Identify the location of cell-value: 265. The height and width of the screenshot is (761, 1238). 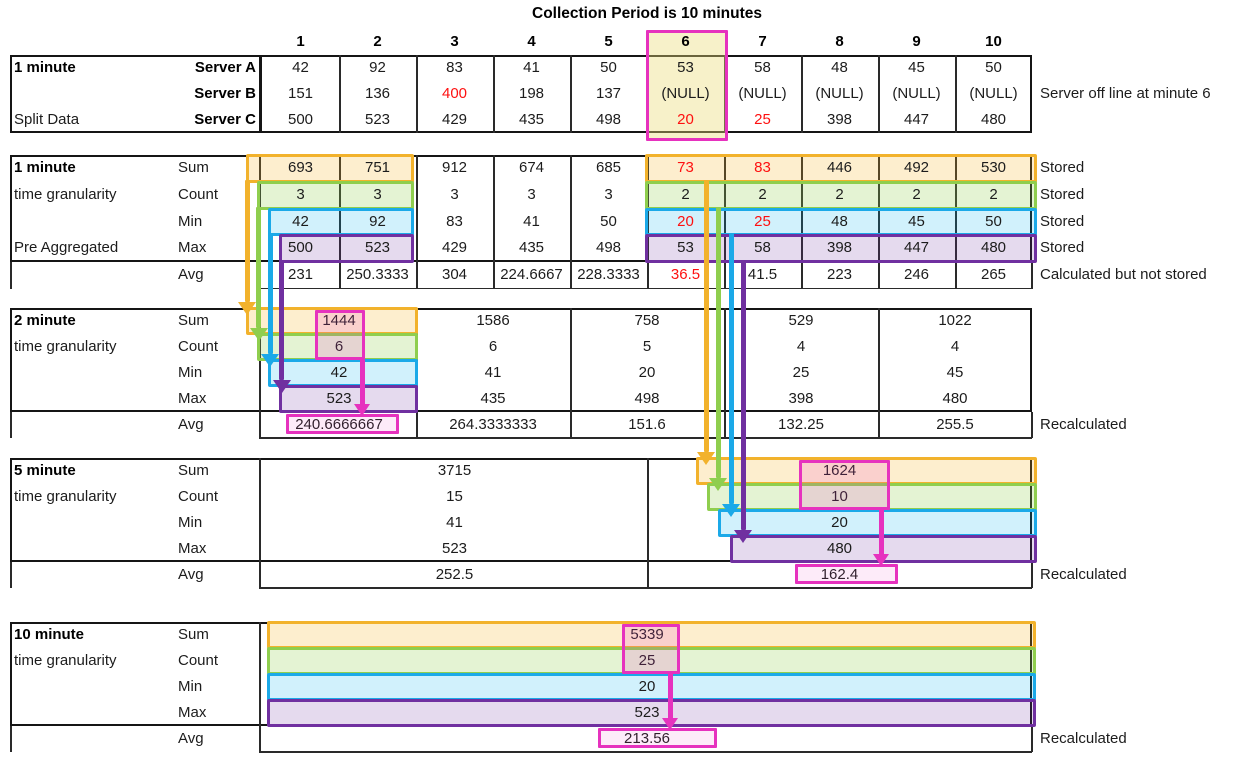
(993, 274).